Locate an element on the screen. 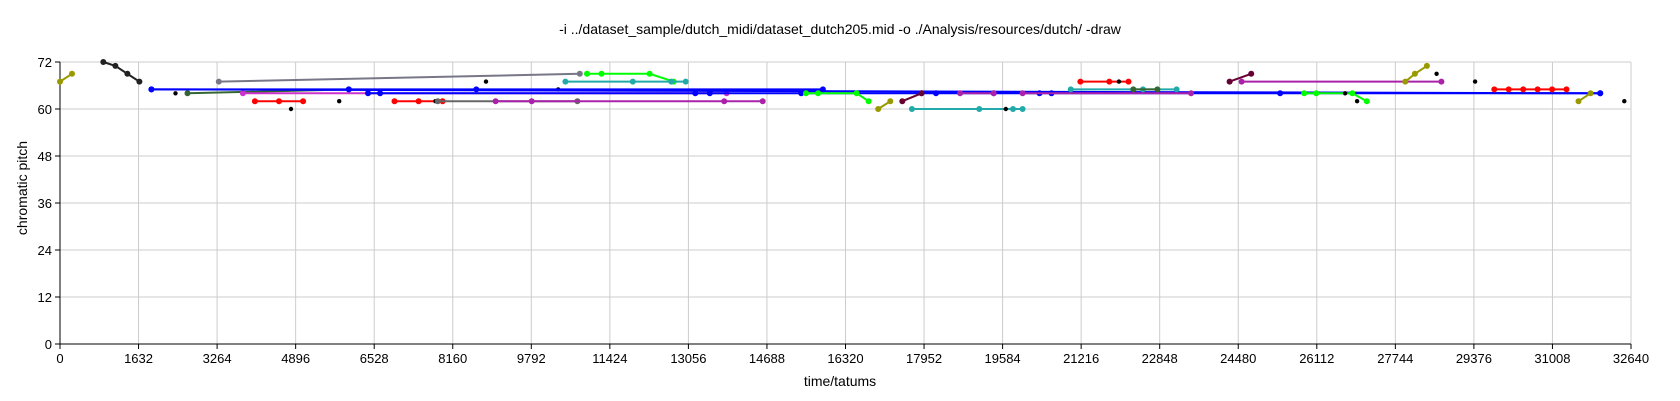 The width and height of the screenshot is (1680, 401). series-group is located at coordinates (842, 85).